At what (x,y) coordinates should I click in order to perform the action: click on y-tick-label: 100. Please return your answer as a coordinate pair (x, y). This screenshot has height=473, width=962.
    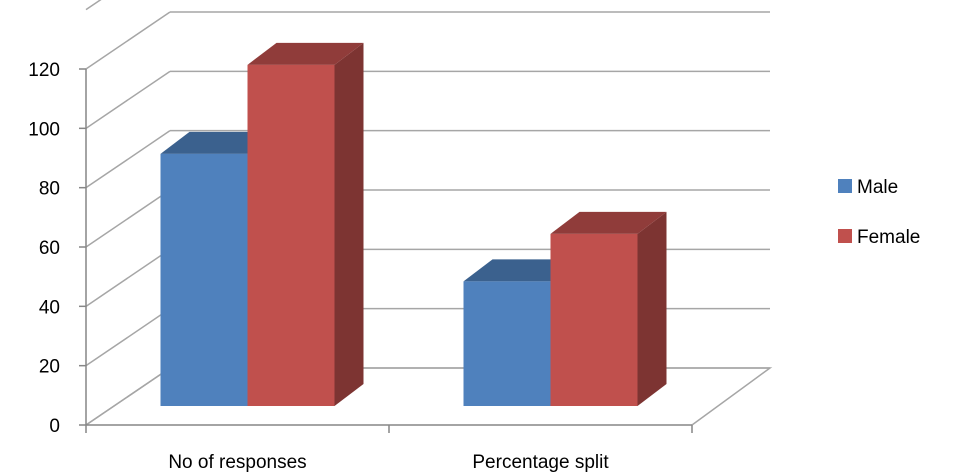
    Looking at the image, I should click on (44, 129).